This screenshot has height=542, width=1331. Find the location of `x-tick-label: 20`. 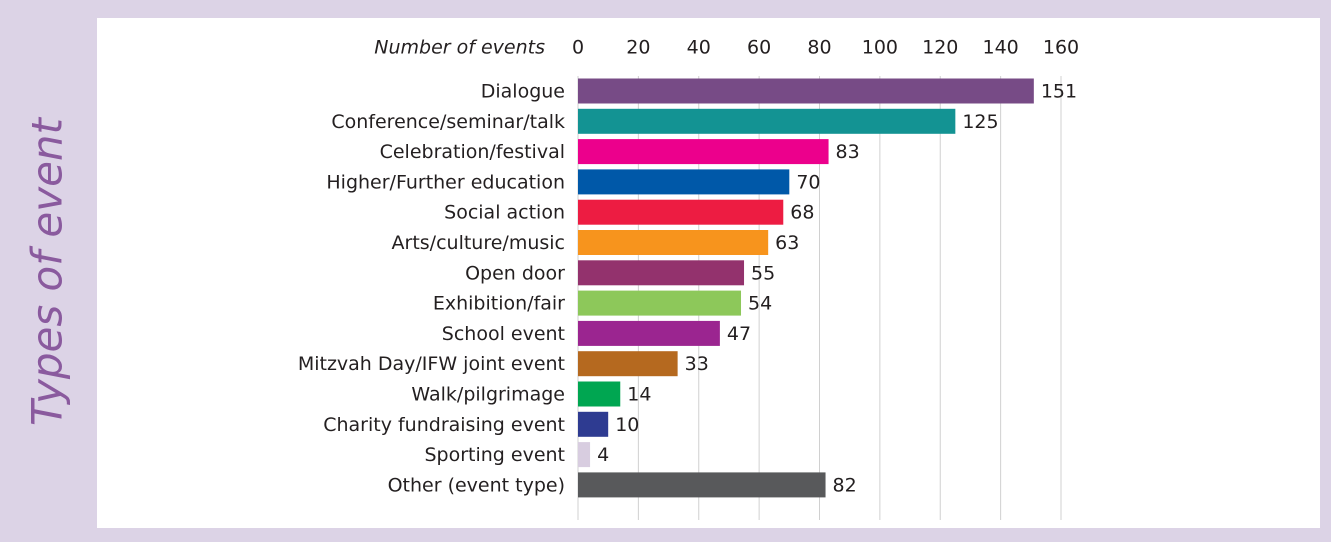

x-tick-label: 20 is located at coordinates (638, 48).